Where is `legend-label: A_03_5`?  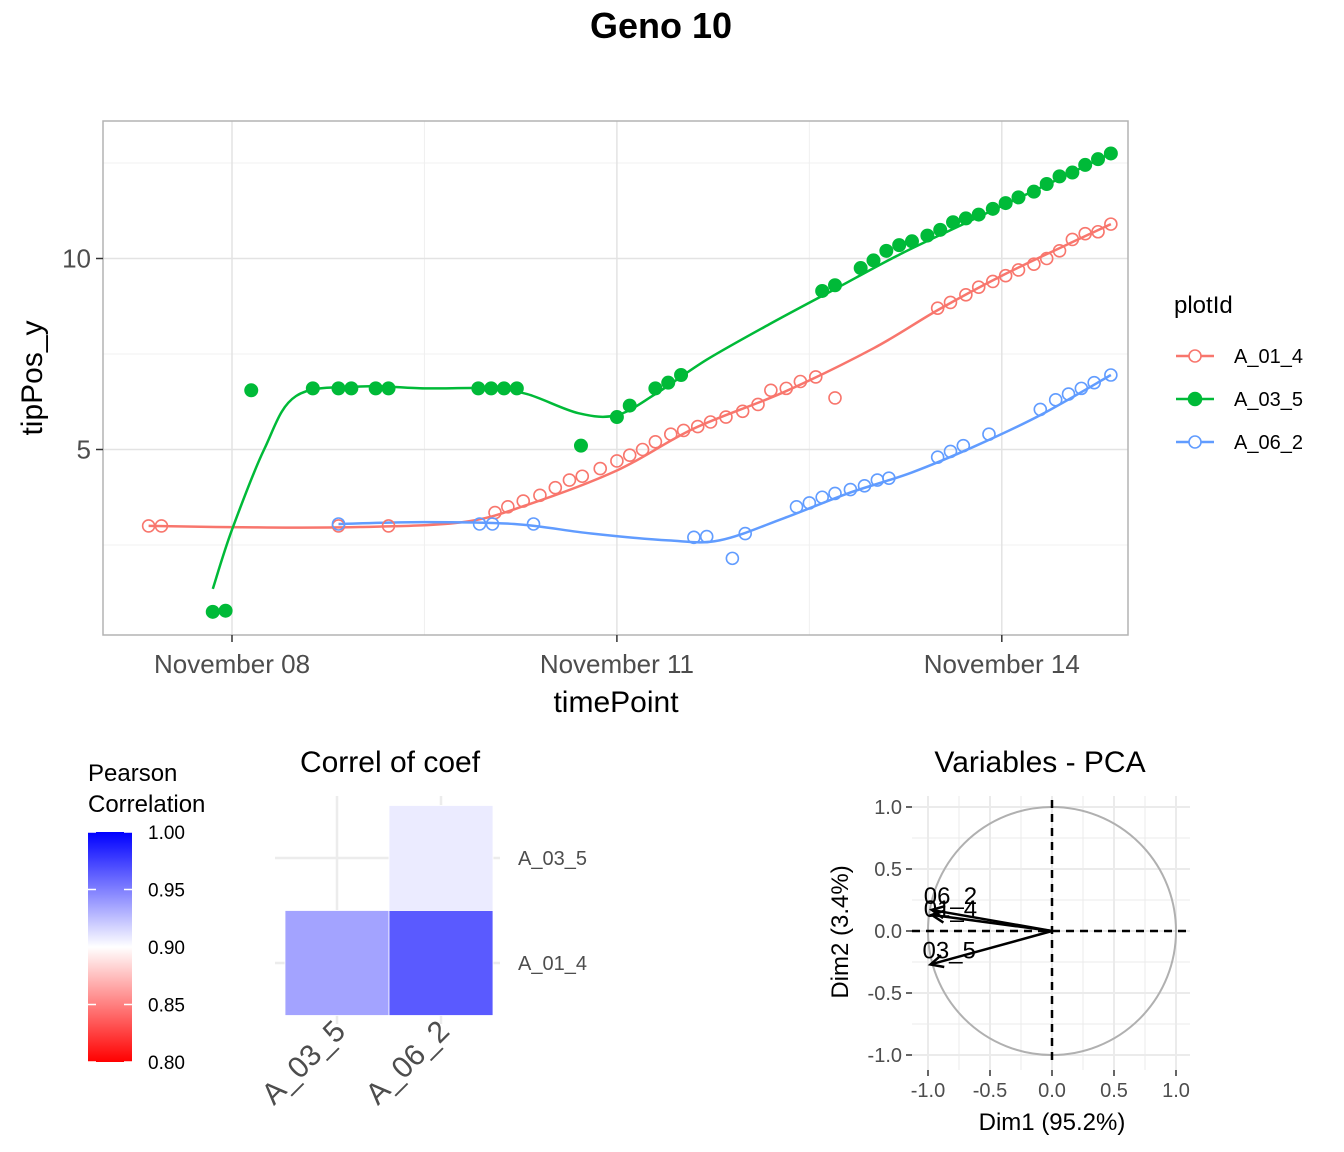
legend-label: A_03_5 is located at coordinates (1268, 400).